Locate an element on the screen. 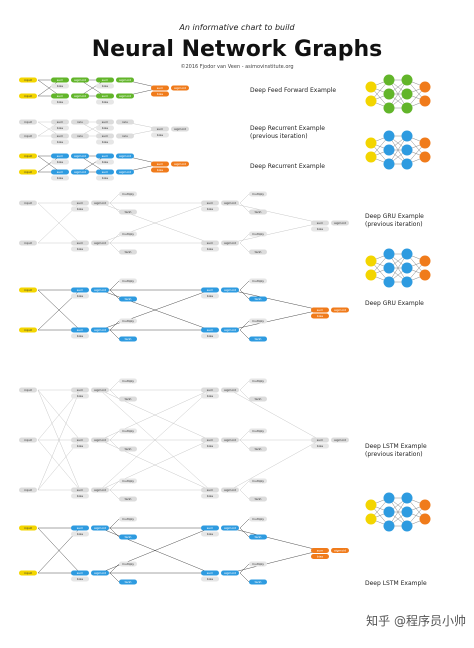 The width and height of the screenshot is (474, 648). example-label: (previous iteration) is located at coordinates (279, 136).